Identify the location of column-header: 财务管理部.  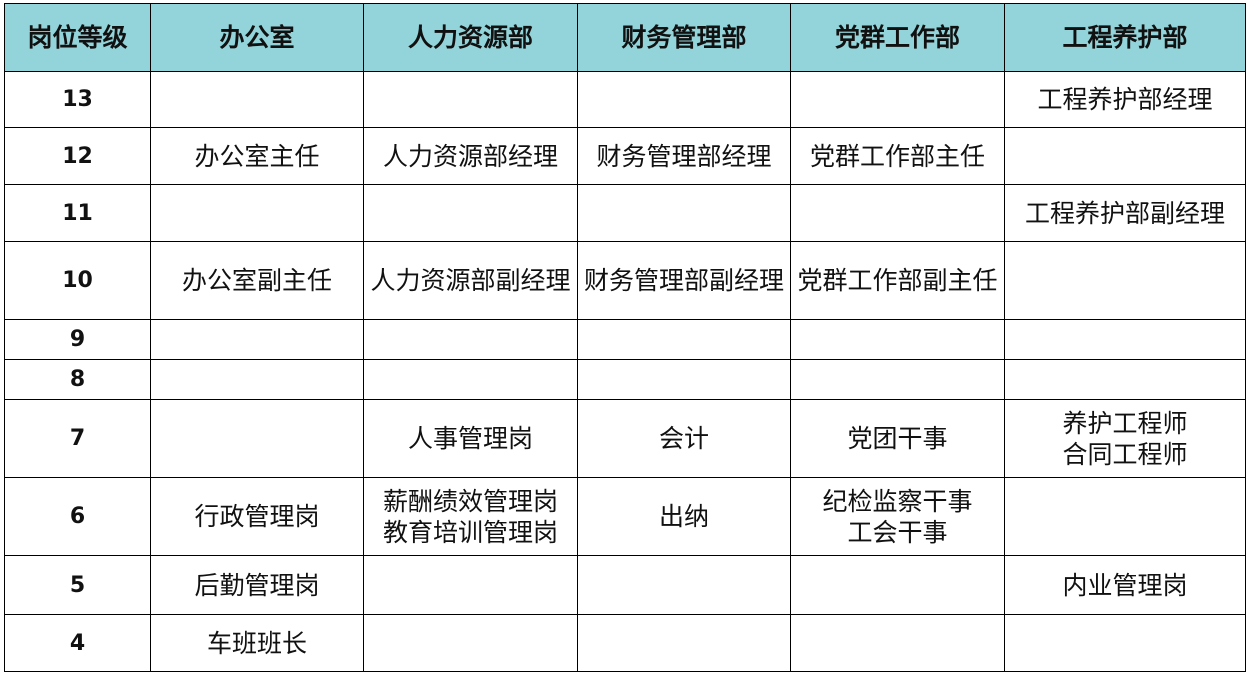
(684, 37).